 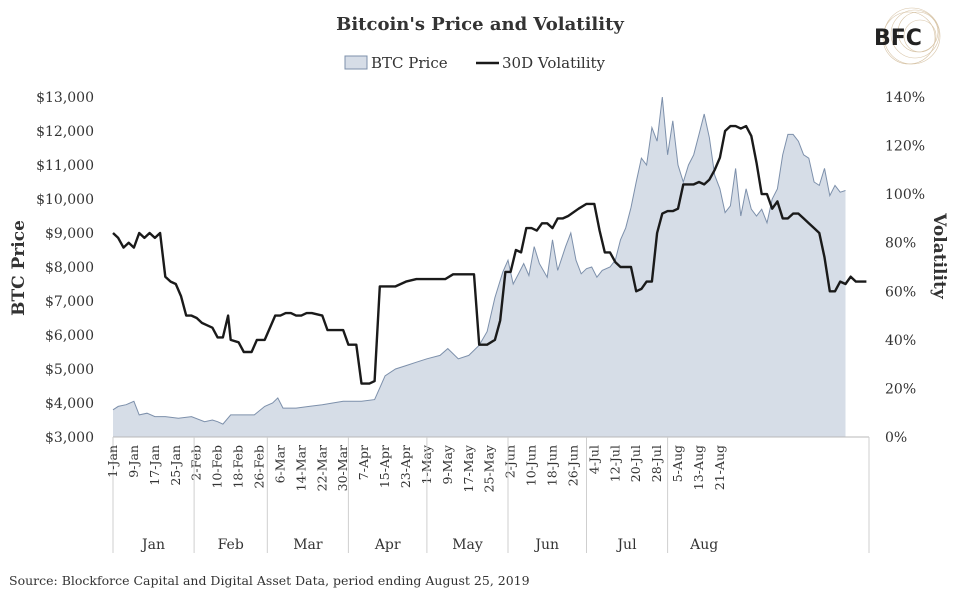 I want to click on logo-text: BFC, so click(x=898, y=38).